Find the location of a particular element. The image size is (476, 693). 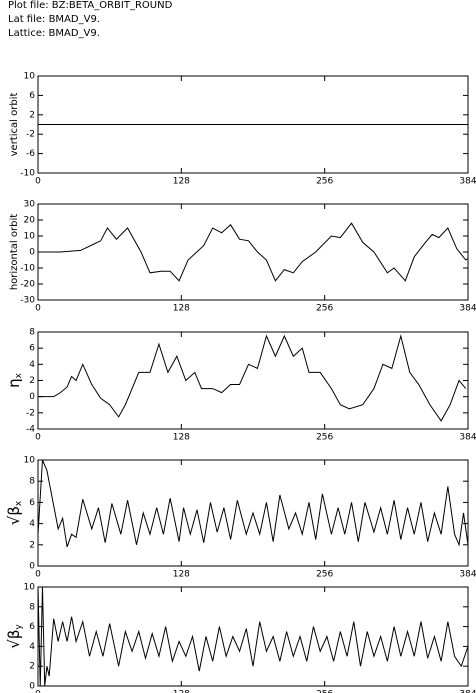

y-axis-label: horizontal orbit is located at coordinates (14, 252).